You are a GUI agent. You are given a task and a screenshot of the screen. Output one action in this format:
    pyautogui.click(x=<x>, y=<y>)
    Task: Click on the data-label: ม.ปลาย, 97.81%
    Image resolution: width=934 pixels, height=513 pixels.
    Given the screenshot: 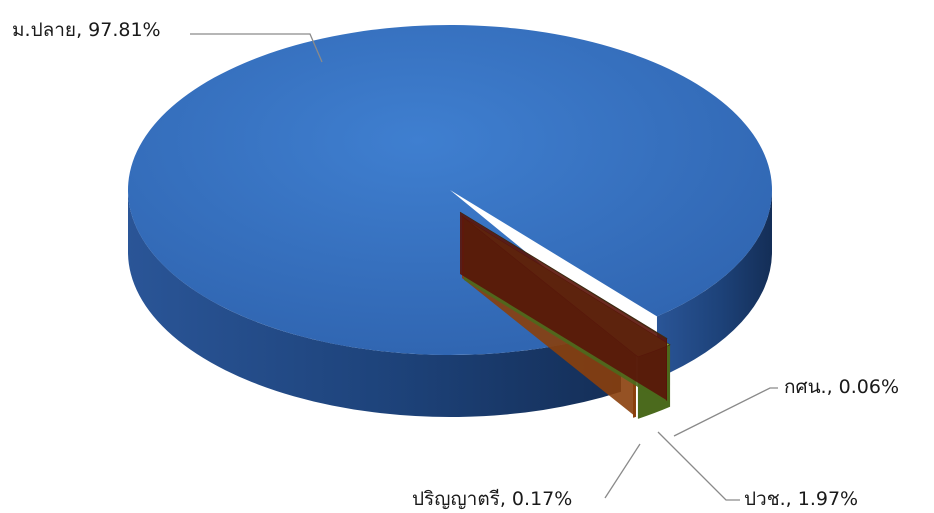 What is the action you would take?
    pyautogui.click(x=86, y=30)
    